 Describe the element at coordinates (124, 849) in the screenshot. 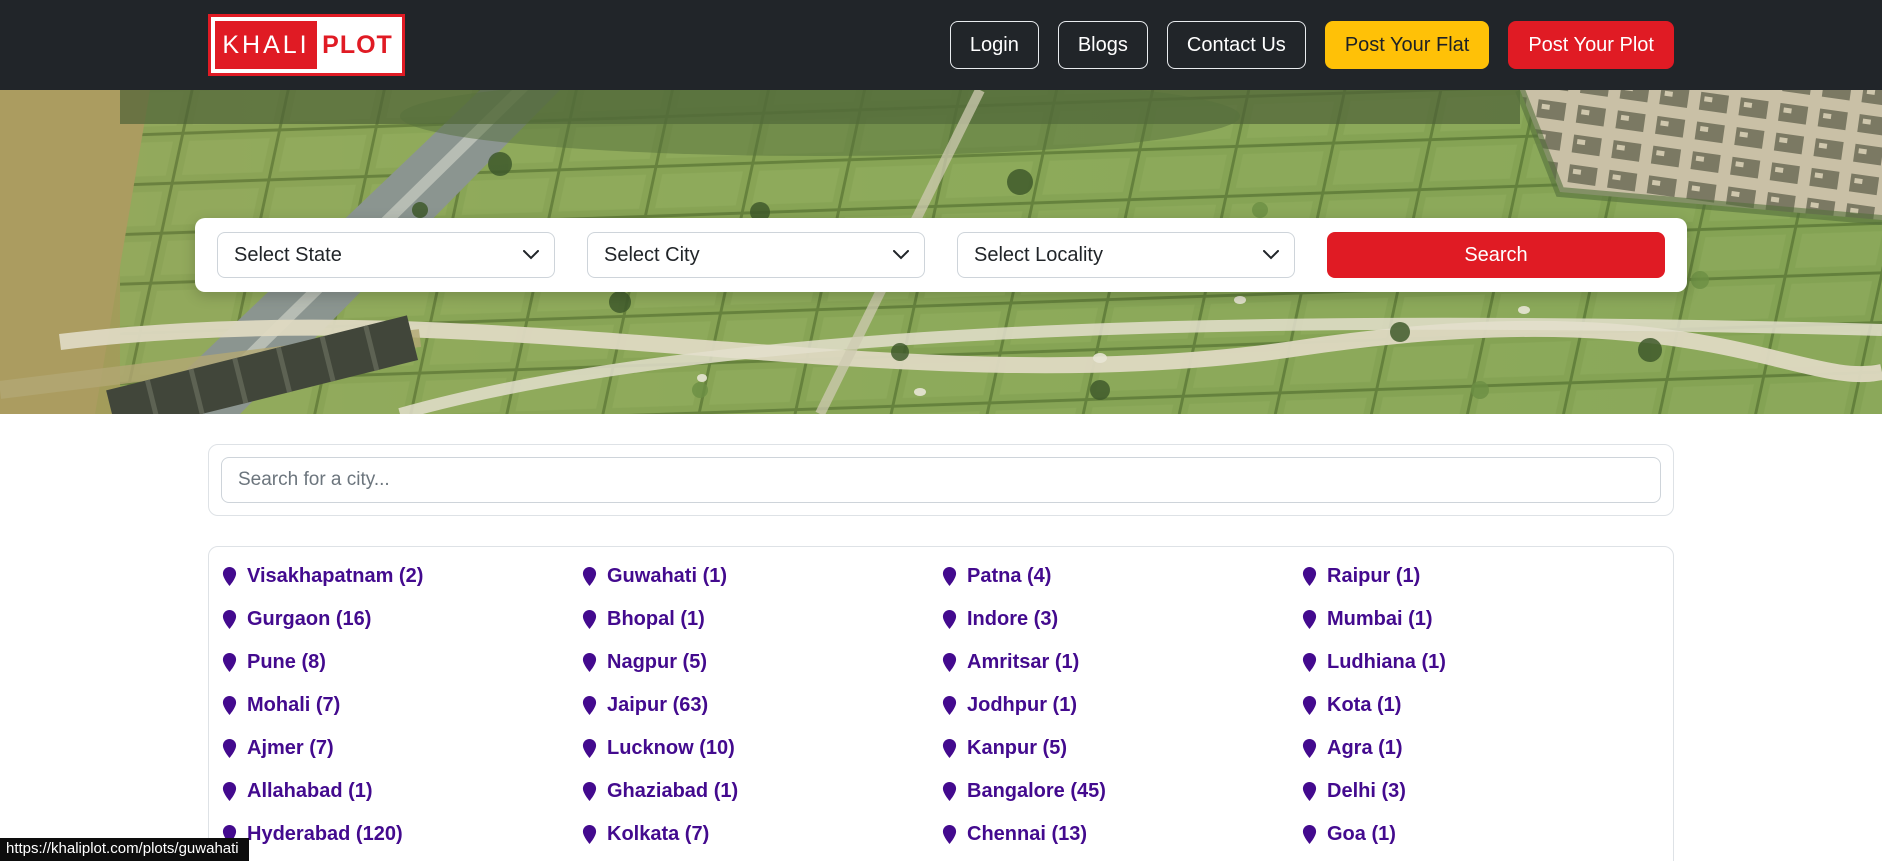

I see `link-preview-status-bar: https://khaliplot.com/plots/guwahati` at that location.